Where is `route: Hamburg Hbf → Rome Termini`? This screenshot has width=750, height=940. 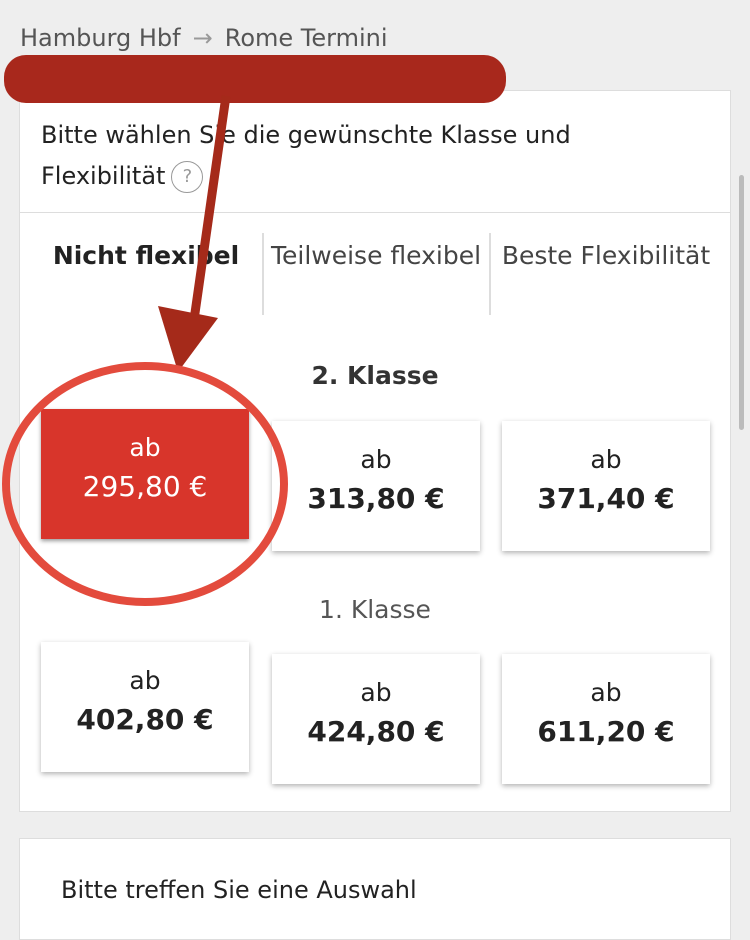 route: Hamburg Hbf → Rome Termini is located at coordinates (204, 38).